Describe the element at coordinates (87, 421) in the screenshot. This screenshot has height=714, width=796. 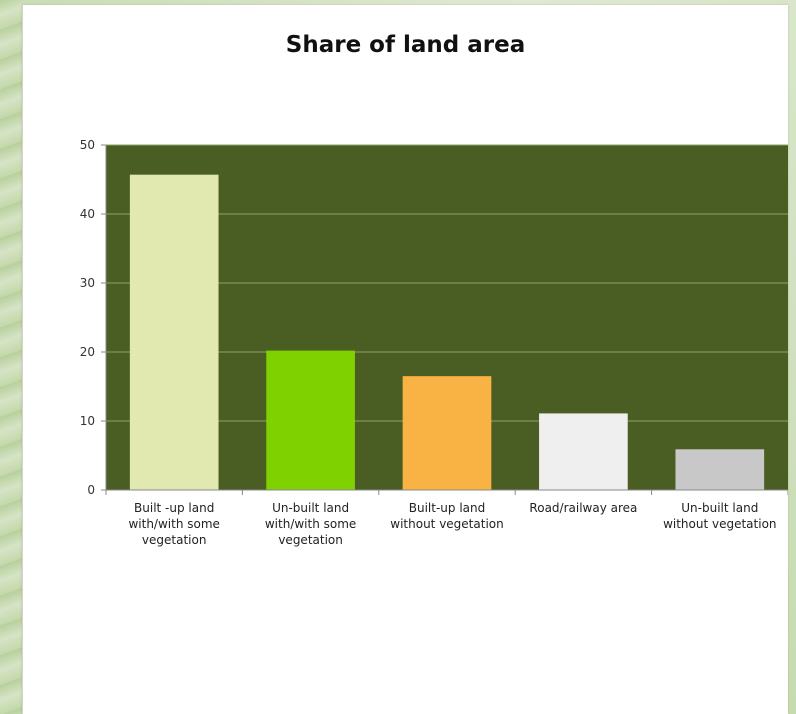
I see `y-tick-label: 10` at that location.